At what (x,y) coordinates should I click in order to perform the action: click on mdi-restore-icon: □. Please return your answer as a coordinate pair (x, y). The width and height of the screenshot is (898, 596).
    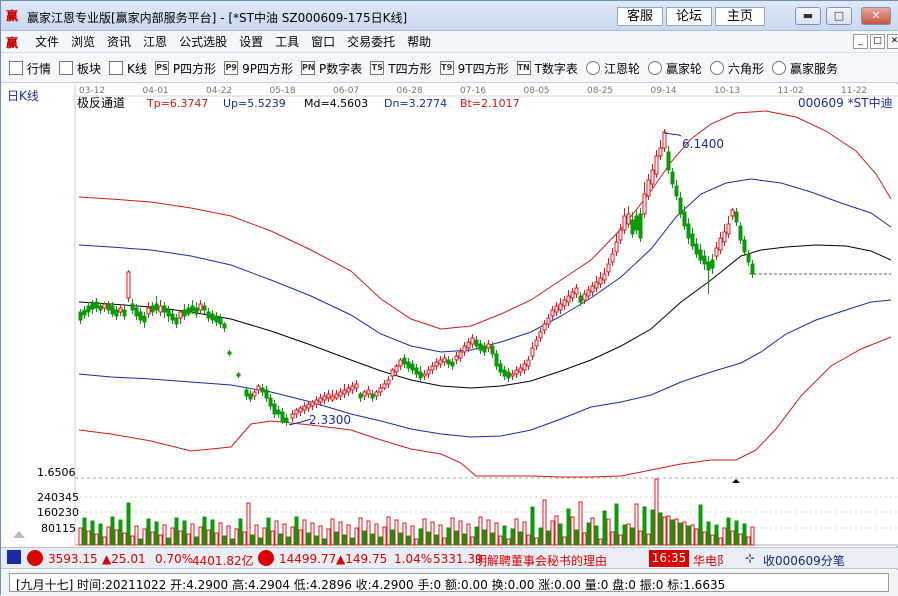
    Looking at the image, I should click on (877, 41).